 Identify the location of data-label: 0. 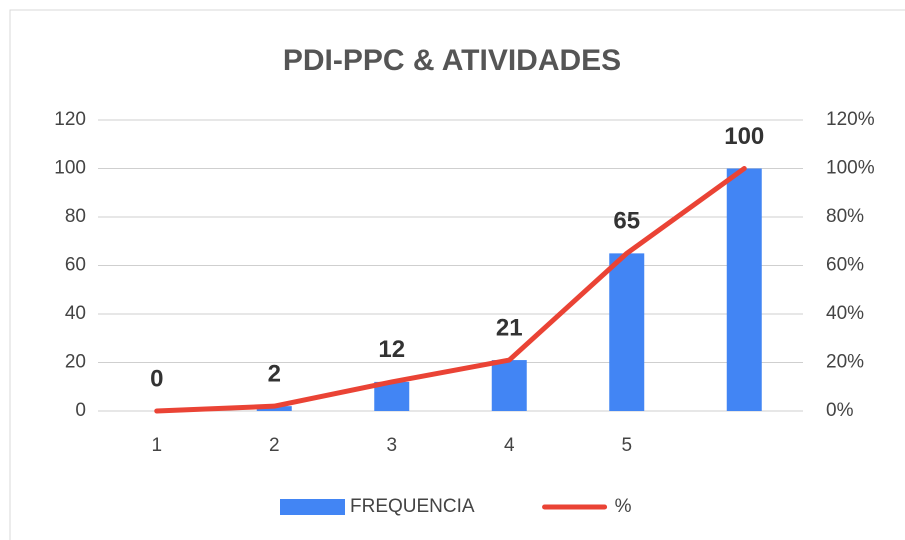
(156, 378).